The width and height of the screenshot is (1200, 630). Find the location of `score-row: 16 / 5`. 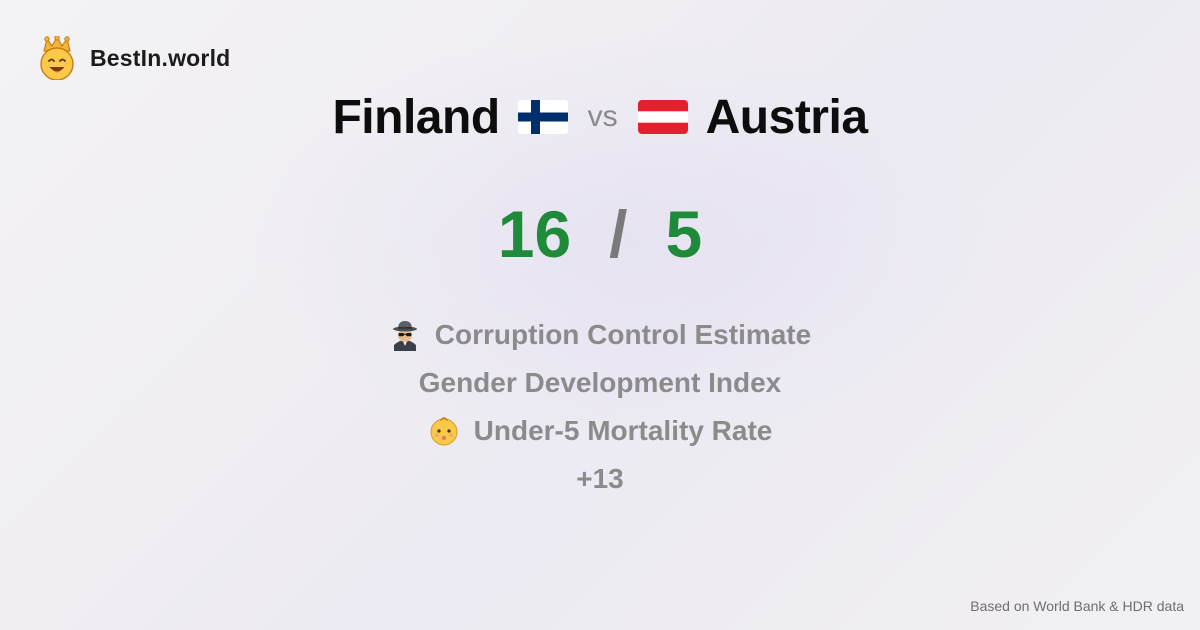

score-row: 16 / 5 is located at coordinates (600, 234).